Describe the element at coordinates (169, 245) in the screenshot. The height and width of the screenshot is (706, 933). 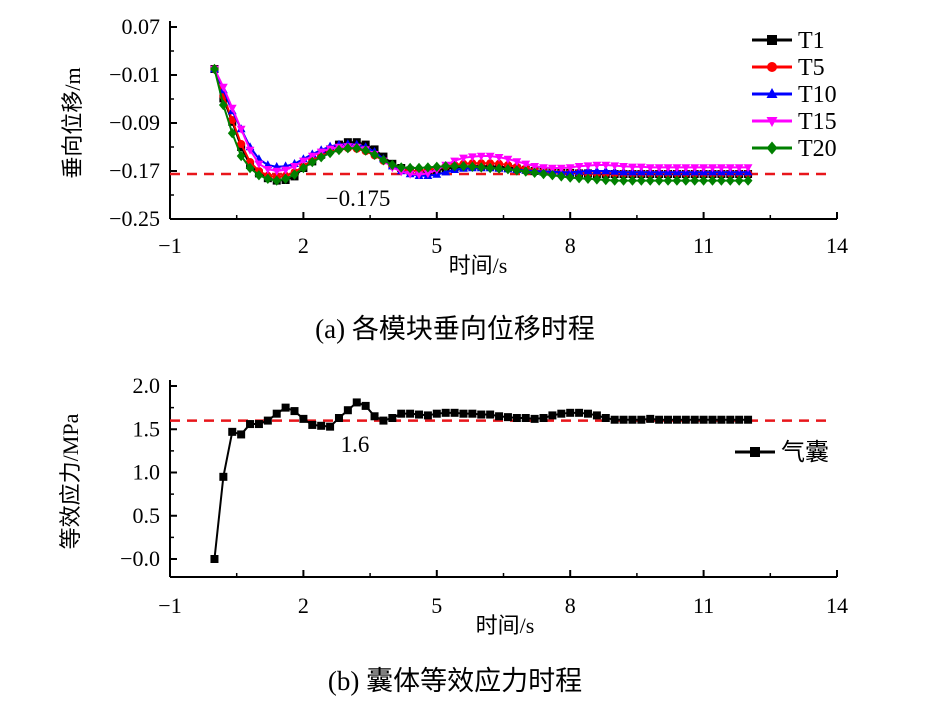
I see `x-tick-label: −1` at that location.